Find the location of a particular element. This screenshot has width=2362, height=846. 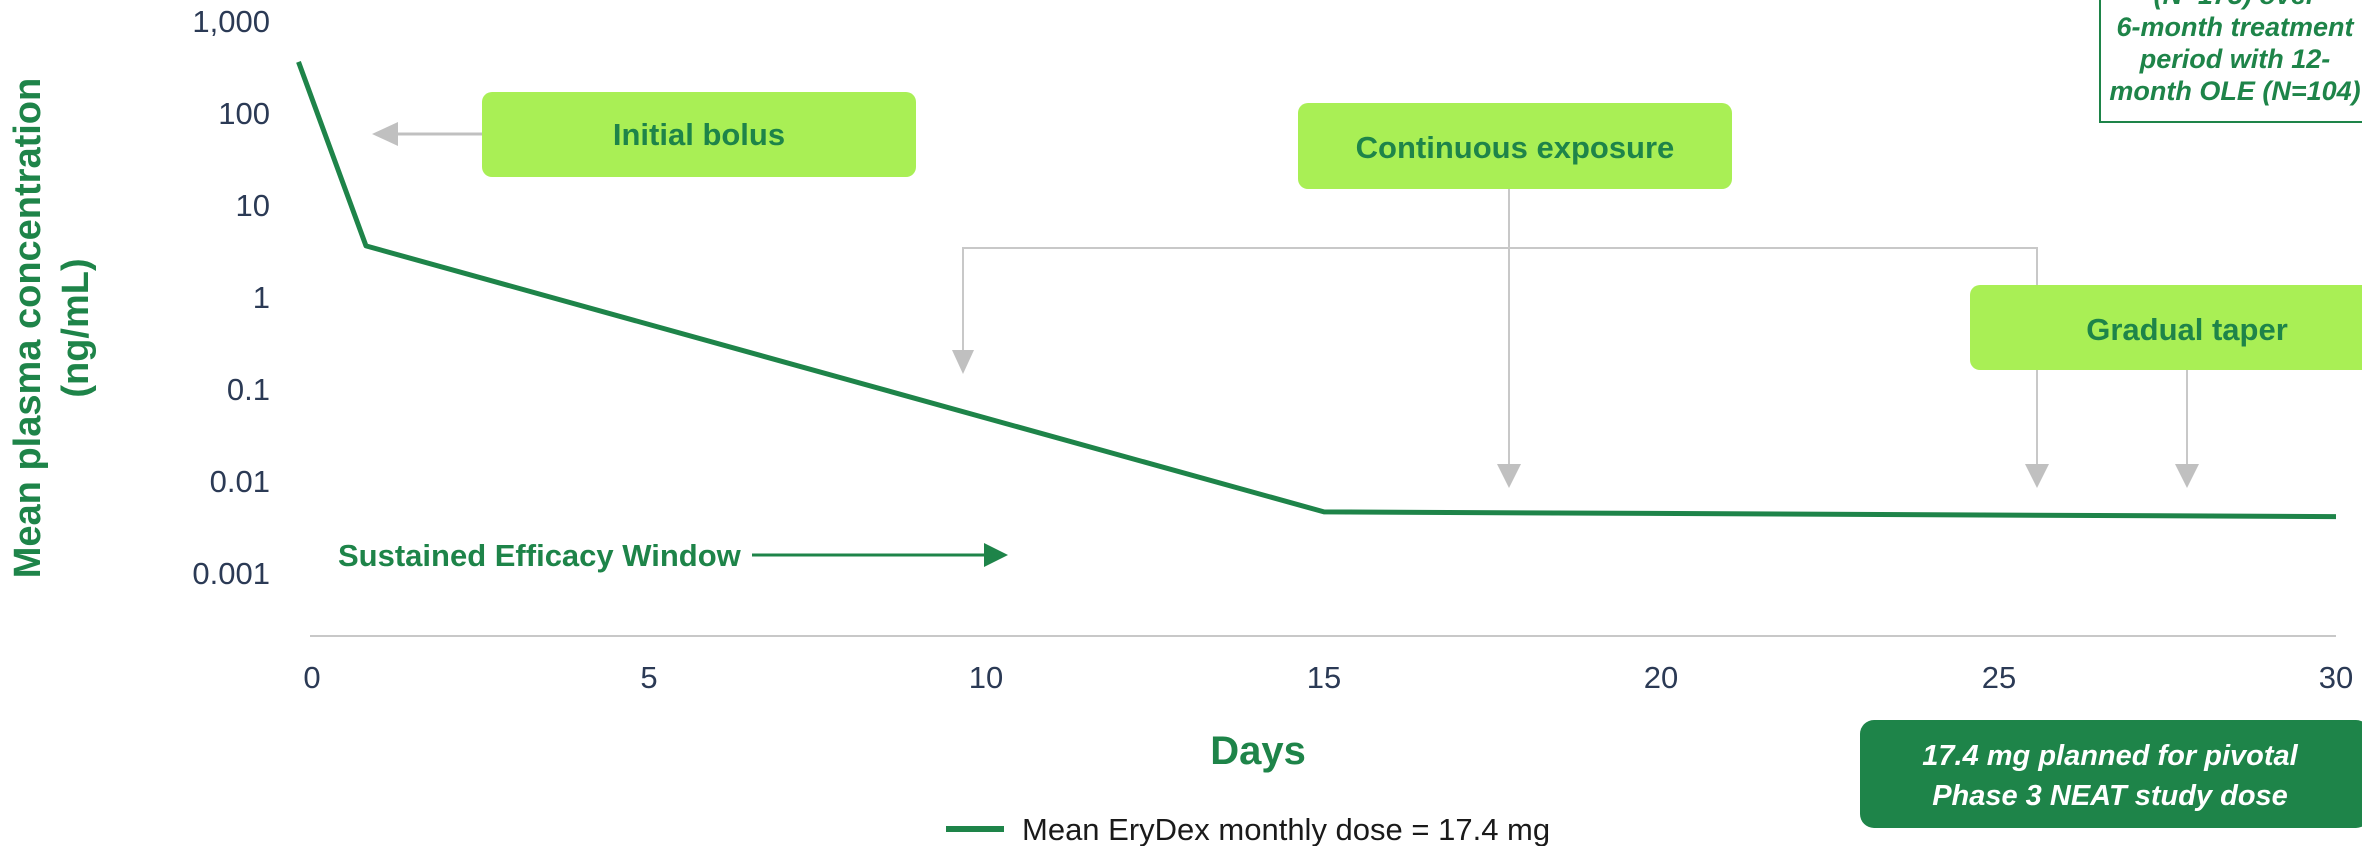

legend-label: Mean EryDex monthly dose = 17.4 mg is located at coordinates (1286, 829).